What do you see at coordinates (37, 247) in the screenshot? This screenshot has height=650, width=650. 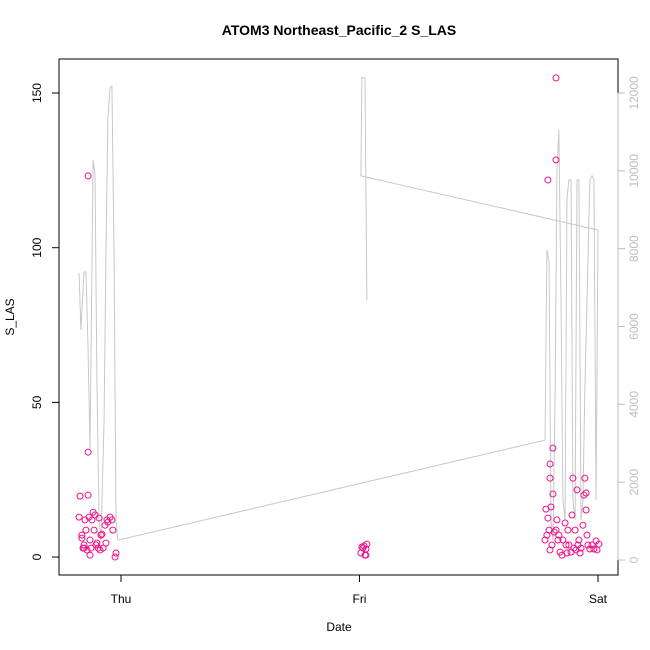 I see `y-tick-label: 100` at bounding box center [37, 247].